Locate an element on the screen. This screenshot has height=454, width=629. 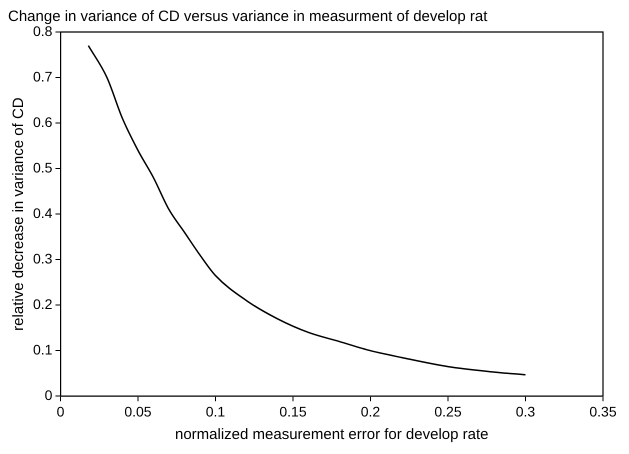
x-tick-label: 0.15 is located at coordinates (293, 411).